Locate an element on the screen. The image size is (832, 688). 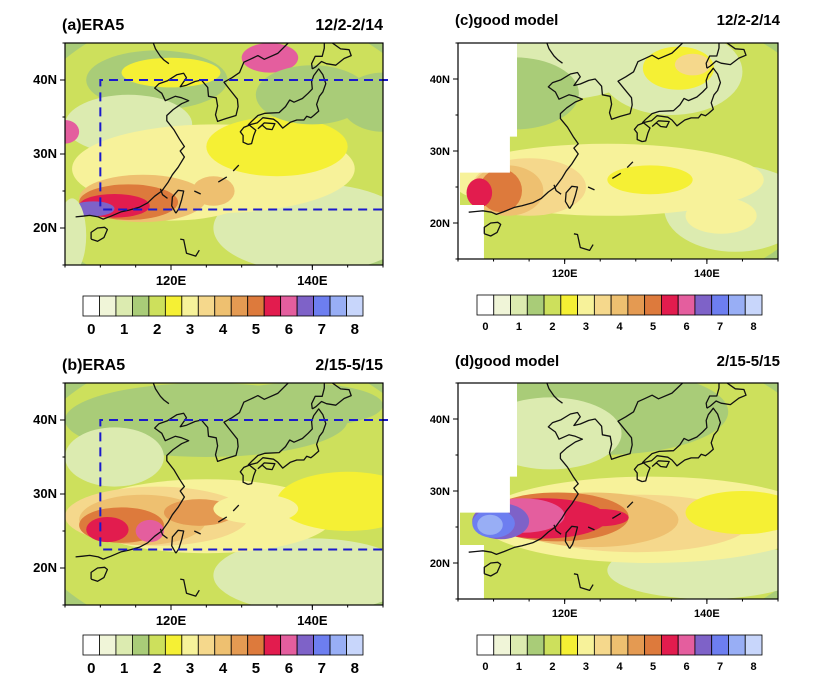
panel-title: (c)good model is located at coordinates (506, 20).